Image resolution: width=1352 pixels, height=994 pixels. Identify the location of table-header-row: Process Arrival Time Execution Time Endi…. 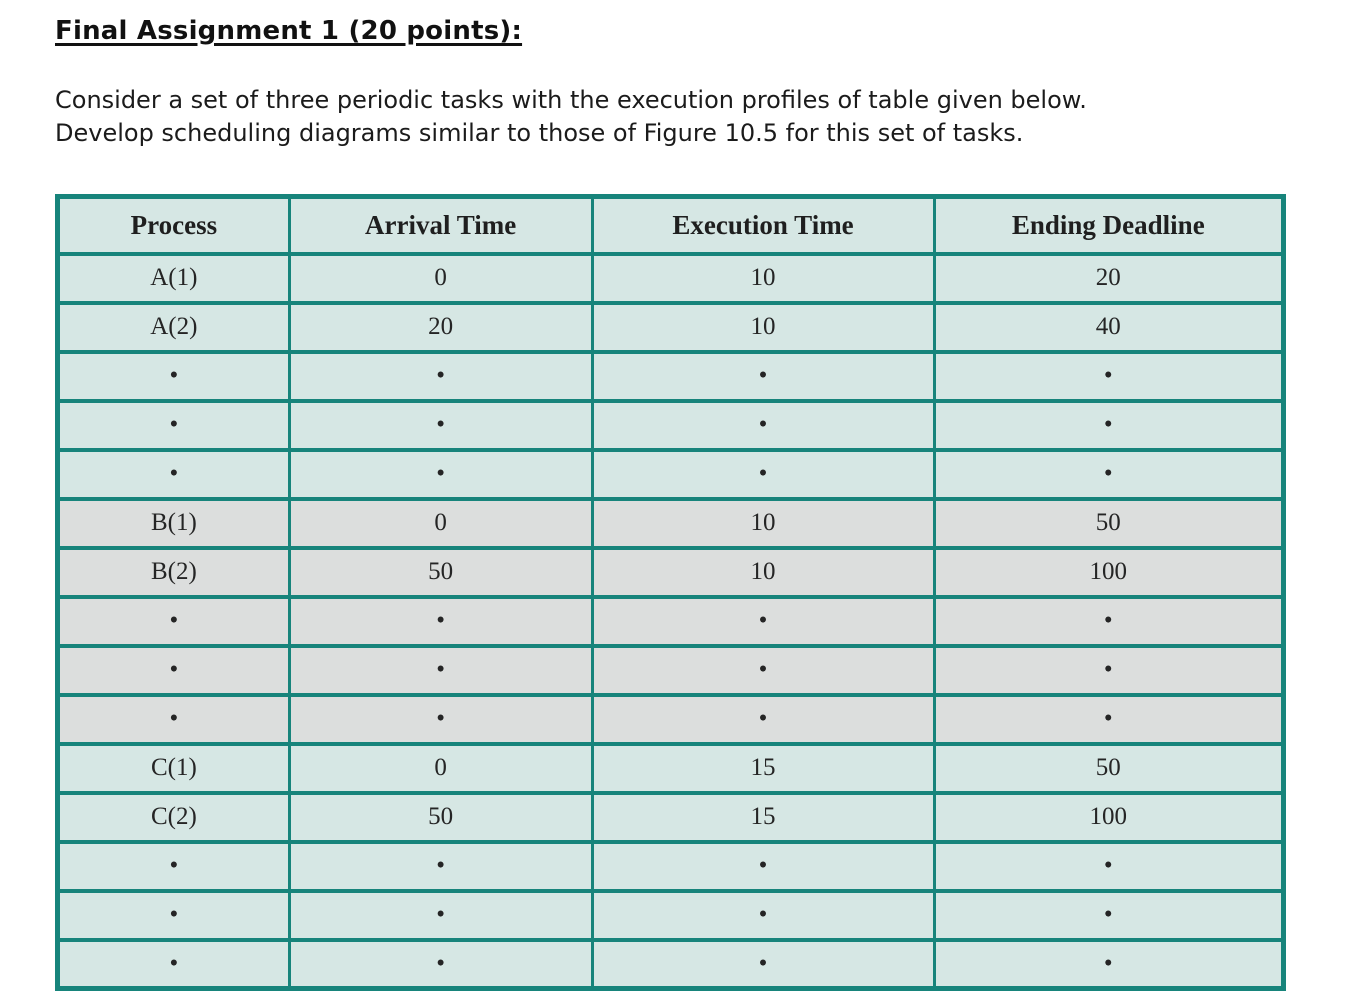
(671, 225).